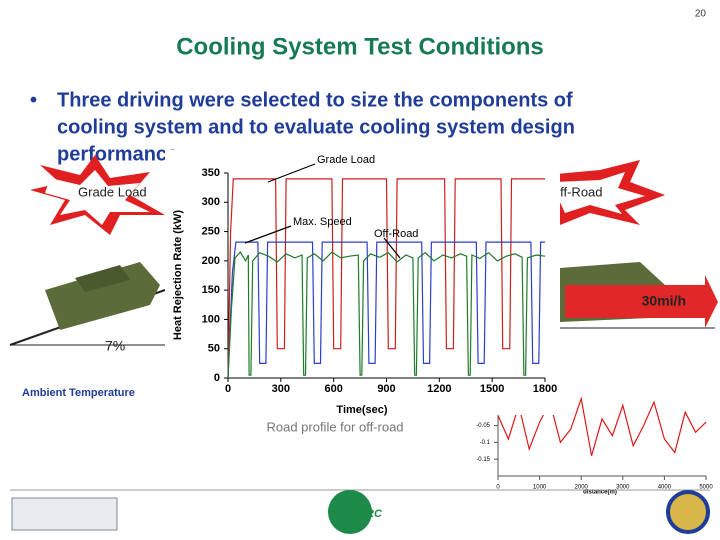 The image size is (720, 540). What do you see at coordinates (178, 275) in the screenshot?
I see `y-axis-label: Heat Rejection Rate (kW)` at bounding box center [178, 275].